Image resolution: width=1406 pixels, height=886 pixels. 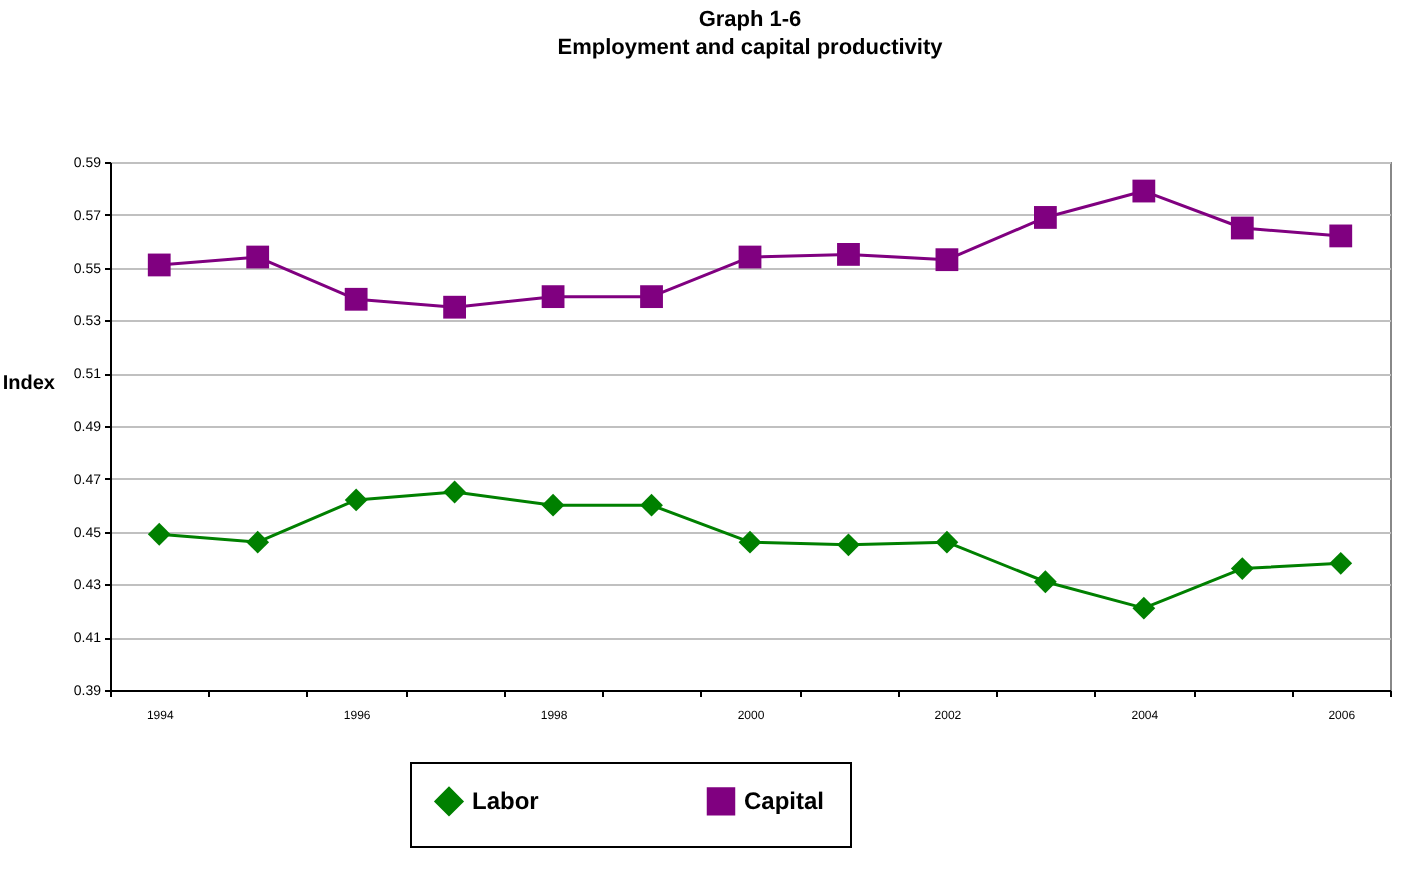 What do you see at coordinates (784, 801) in the screenshot?
I see `legend-label: Capital` at bounding box center [784, 801].